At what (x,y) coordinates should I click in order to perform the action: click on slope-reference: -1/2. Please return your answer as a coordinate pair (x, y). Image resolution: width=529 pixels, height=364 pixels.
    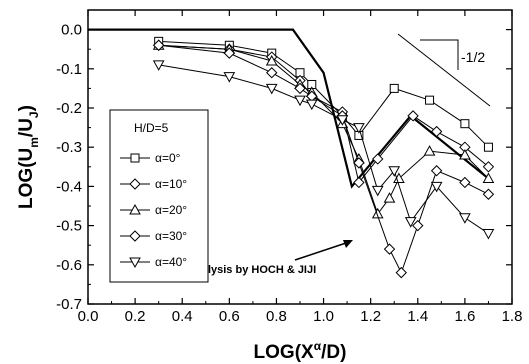
    Looking at the image, I should click on (444, 70).